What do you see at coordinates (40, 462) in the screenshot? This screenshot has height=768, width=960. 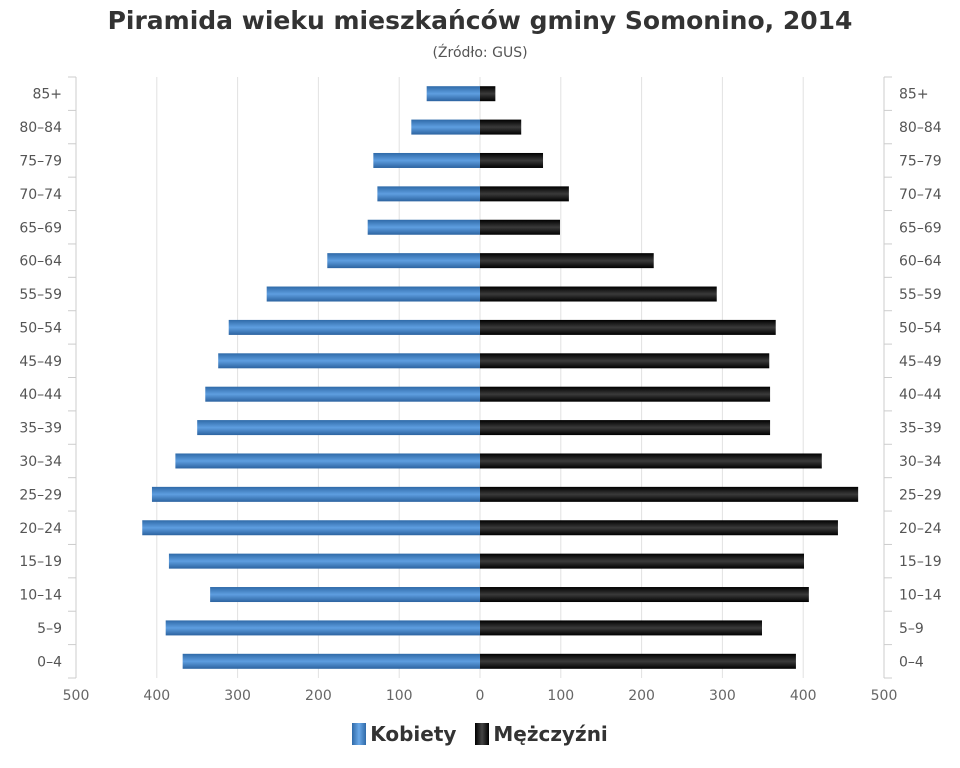 I see `category-label-left: 30–34` at bounding box center [40, 462].